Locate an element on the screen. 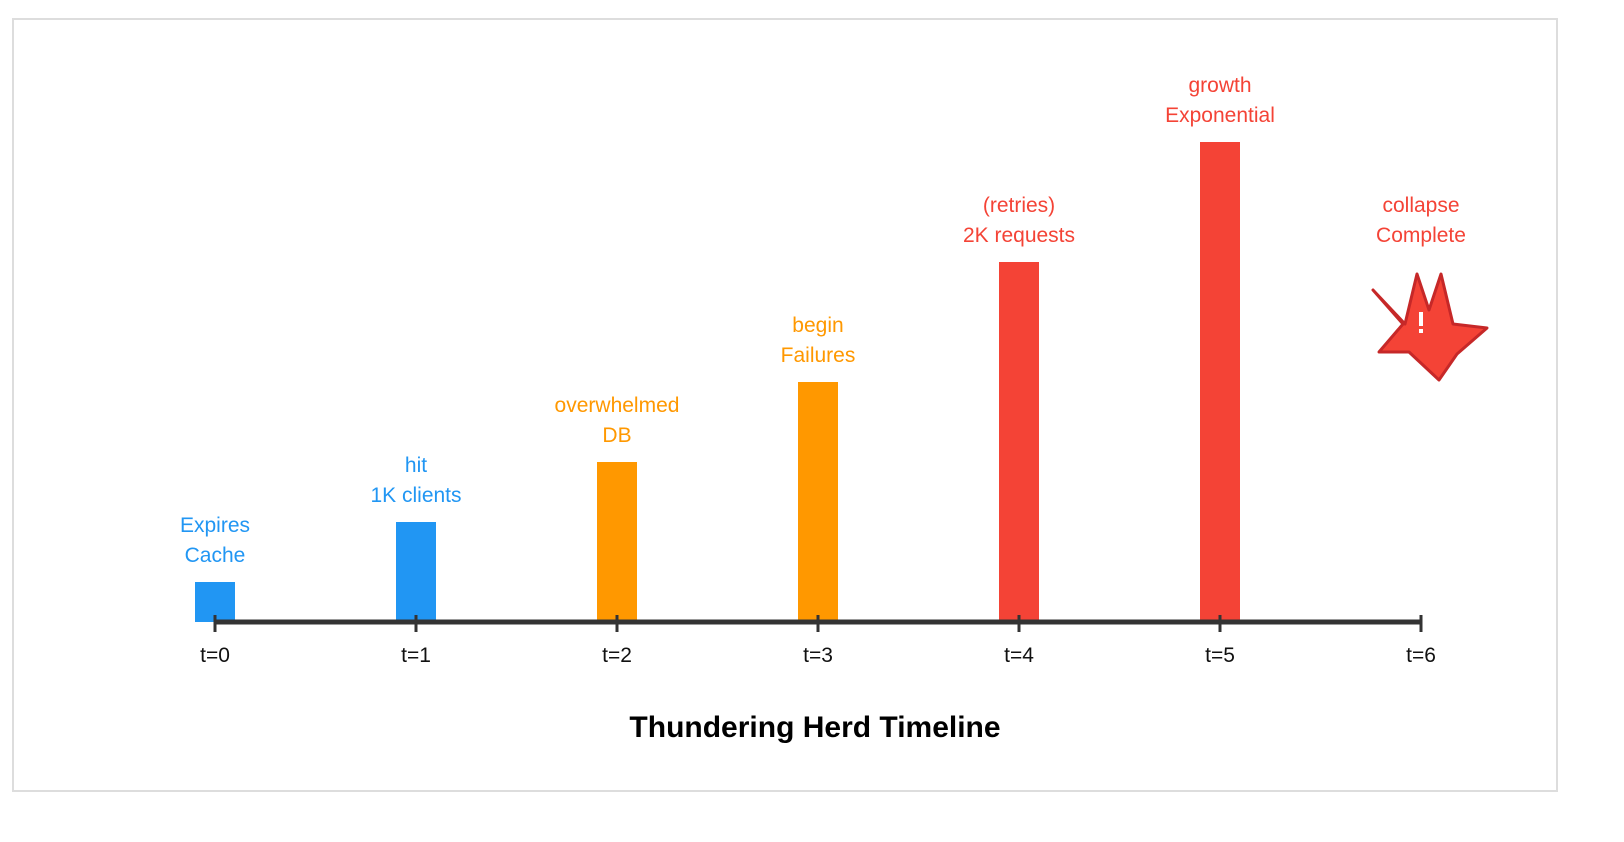 The image size is (1624, 842). ticks-layer: t=0 t=1 t=2 t=3 t=4 t=5 t=6 is located at coordinates (818, 641).